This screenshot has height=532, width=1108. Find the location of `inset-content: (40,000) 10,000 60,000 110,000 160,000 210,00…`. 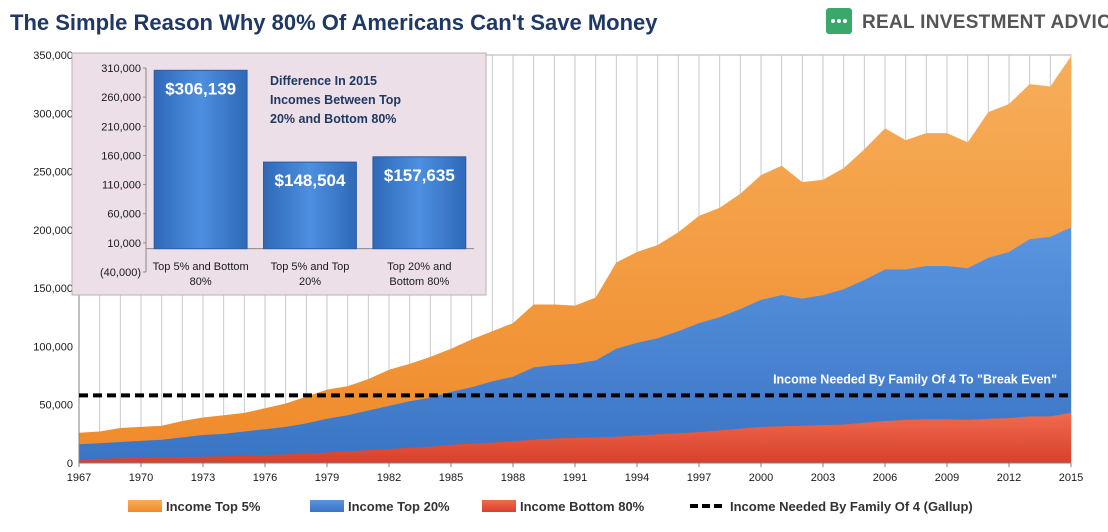

inset-content: (40,000) 10,000 60,000 110,000 160,000 210,00… is located at coordinates (287, 175).